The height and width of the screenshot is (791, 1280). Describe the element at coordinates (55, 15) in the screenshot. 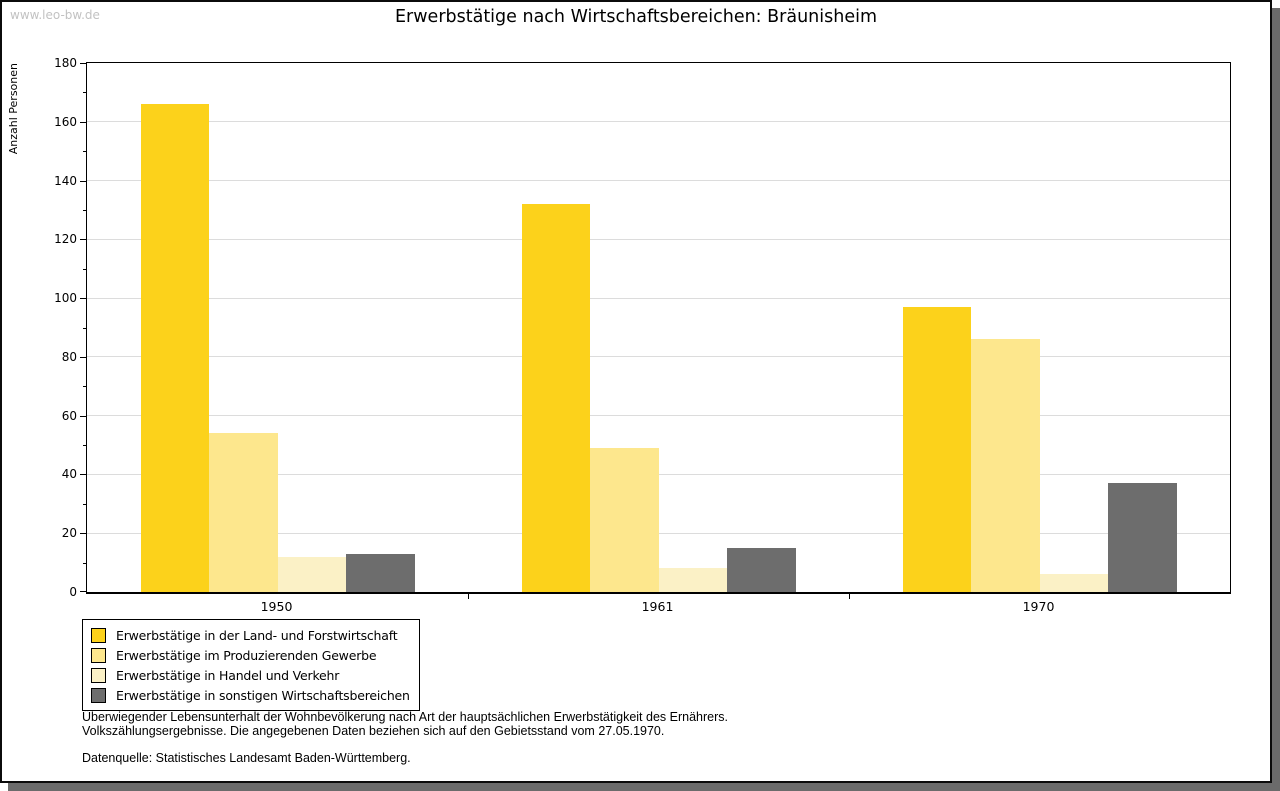

I see `watermark-text: www.leo-bw.de` at that location.